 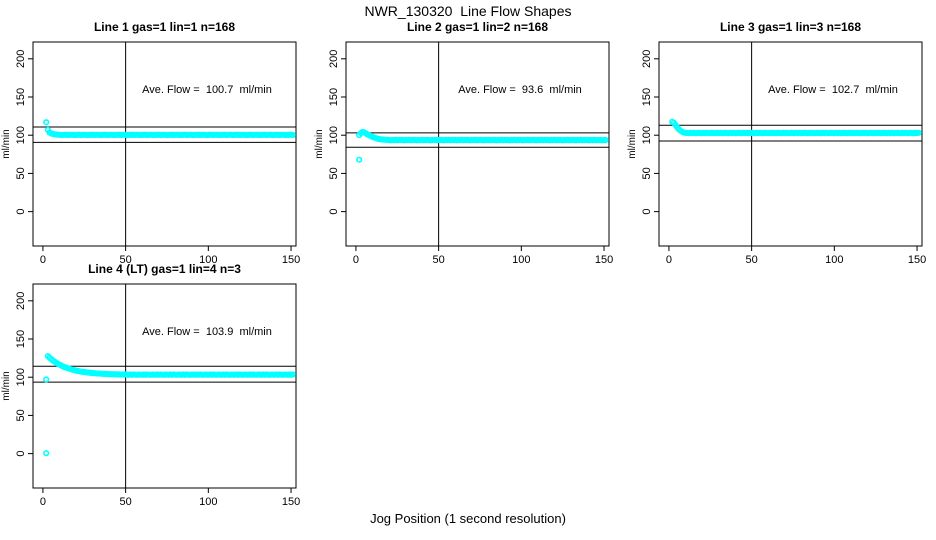 What do you see at coordinates (790, 27) in the screenshot?
I see `panel-title-line-3: Line 3 gas=1 lin=3 n=168` at bounding box center [790, 27].